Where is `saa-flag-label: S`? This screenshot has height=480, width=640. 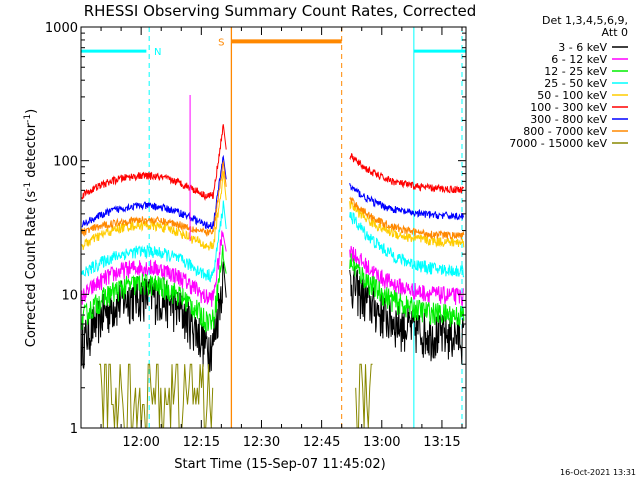 saa-flag-label: S is located at coordinates (221, 42).